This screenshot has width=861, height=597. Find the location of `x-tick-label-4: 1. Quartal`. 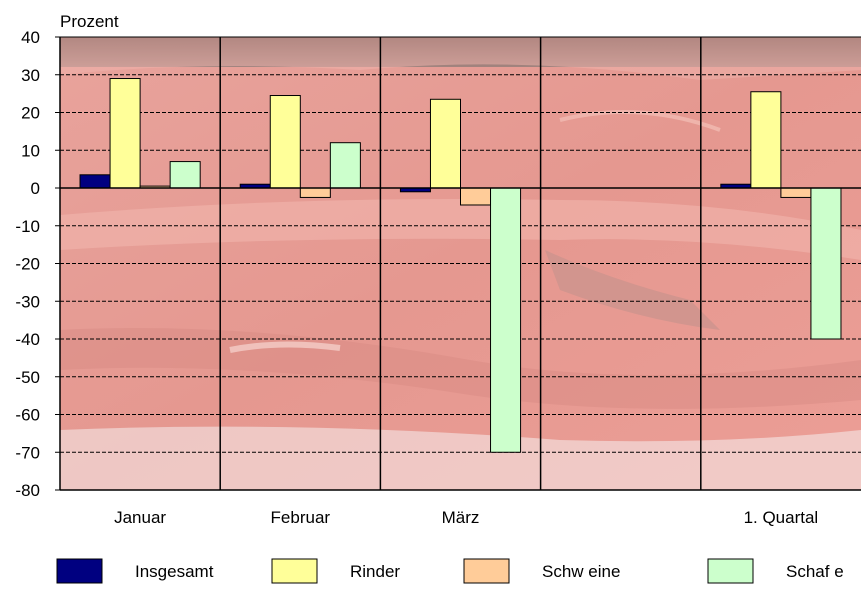

x-tick-label-4: 1. Quartal is located at coordinates (781, 517).